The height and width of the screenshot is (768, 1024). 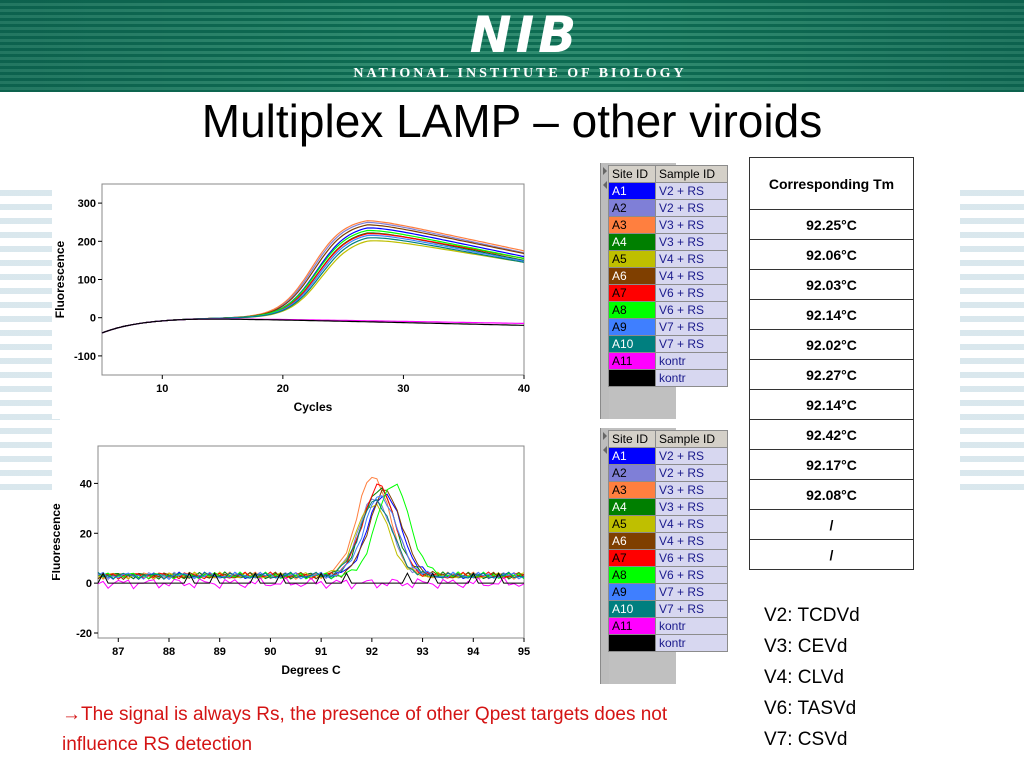 I want to click on x-tick-label: 91, so click(x=321, y=652).